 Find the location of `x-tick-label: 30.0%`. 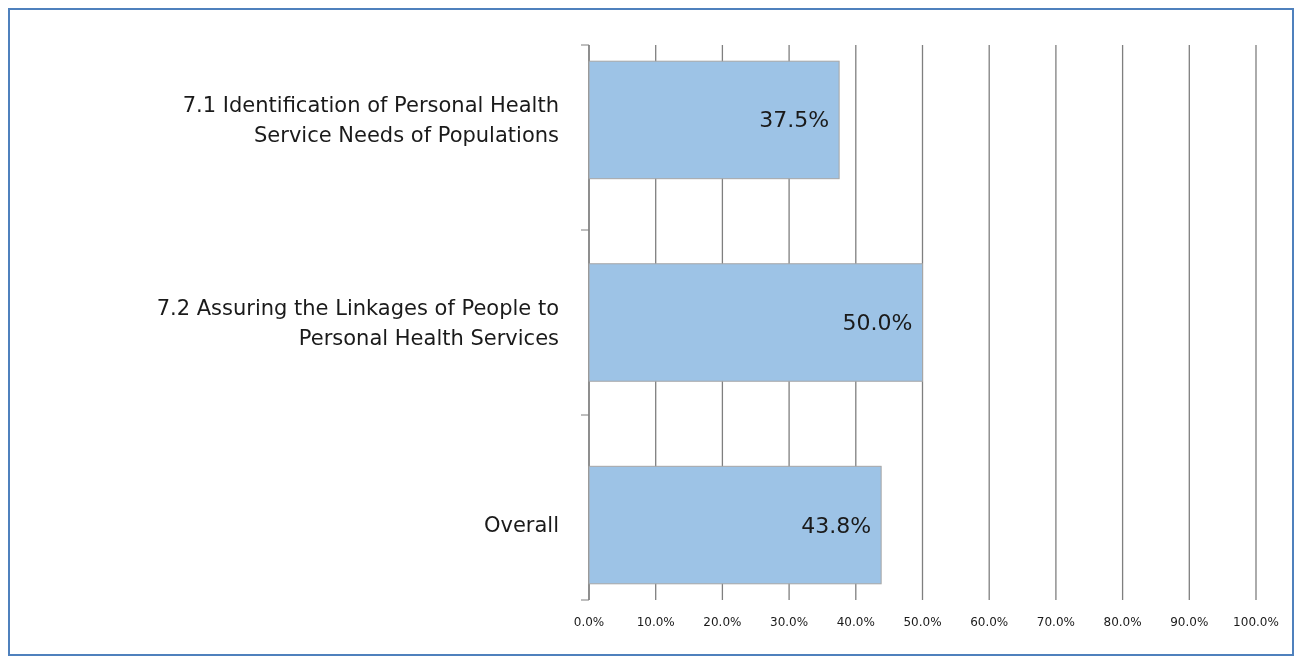

x-tick-label: 30.0% is located at coordinates (789, 622).